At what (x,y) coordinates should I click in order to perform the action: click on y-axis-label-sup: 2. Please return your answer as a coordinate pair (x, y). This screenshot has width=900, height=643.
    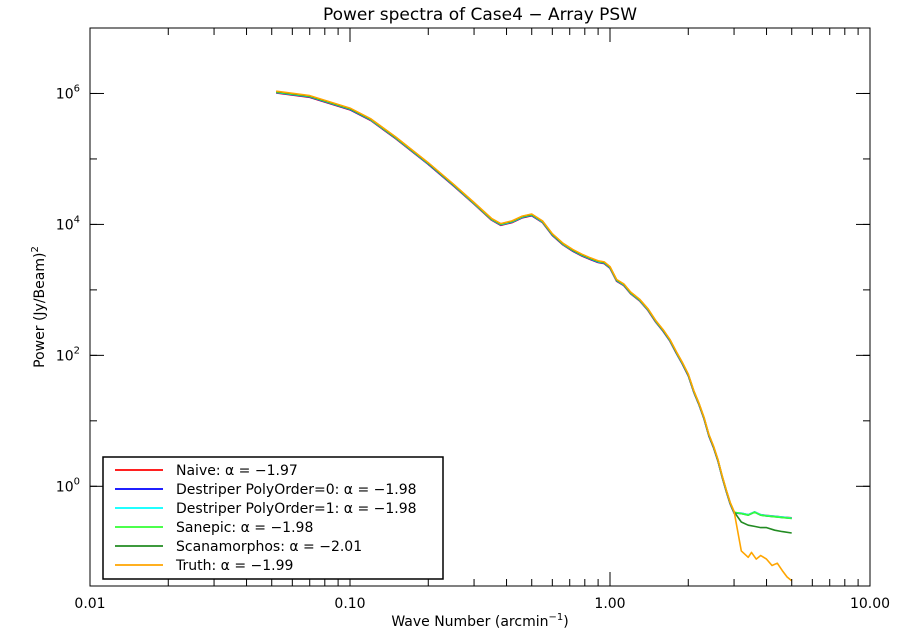
    Looking at the image, I should click on (35, 249).